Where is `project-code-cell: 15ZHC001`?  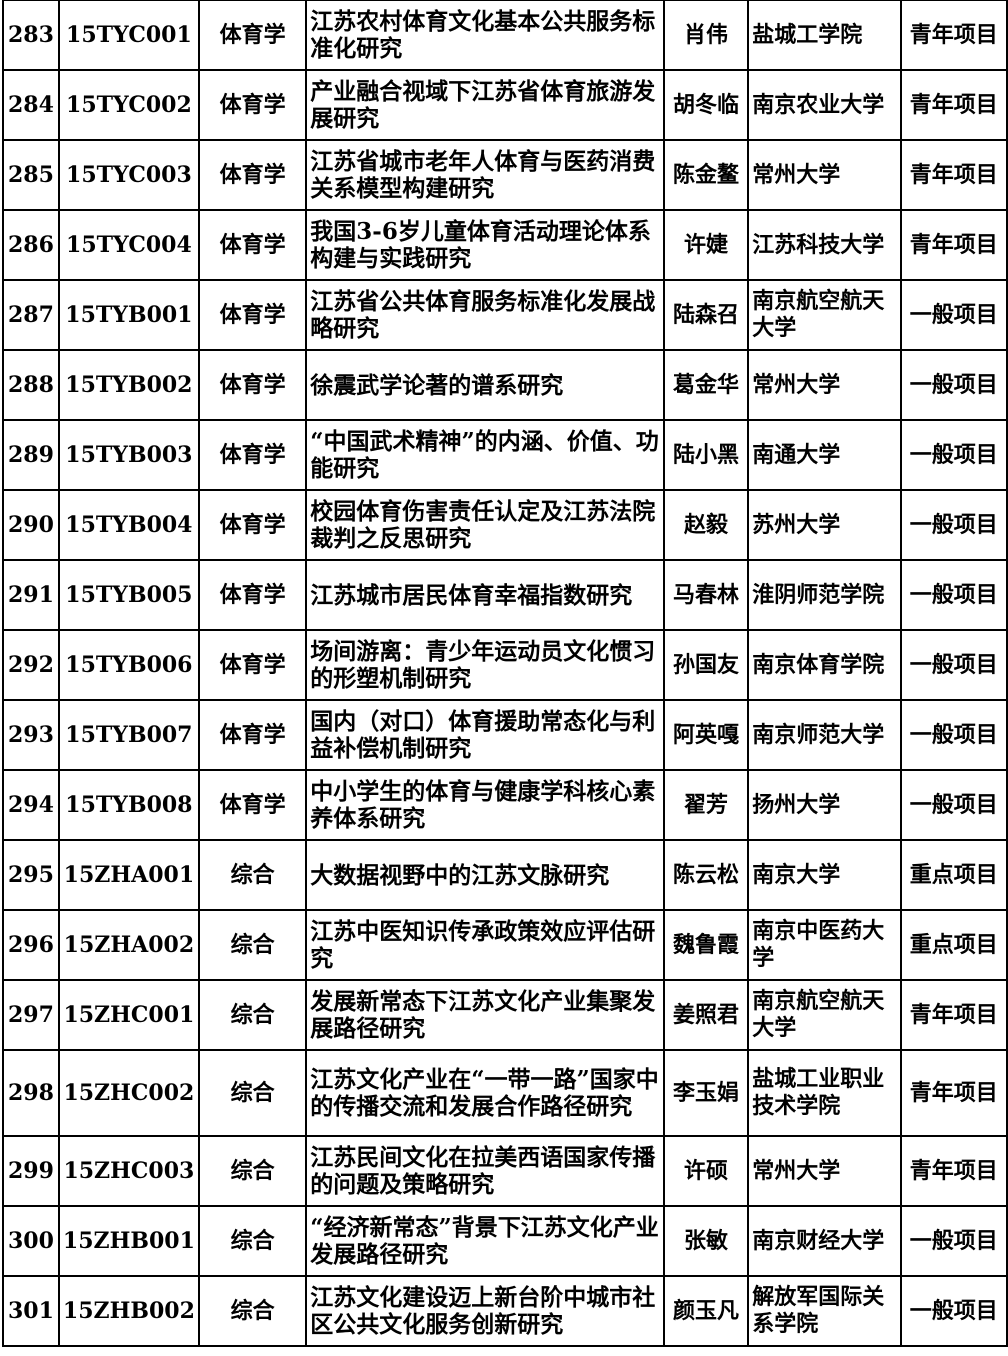
project-code-cell: 15ZHC001 is located at coordinates (128, 1015).